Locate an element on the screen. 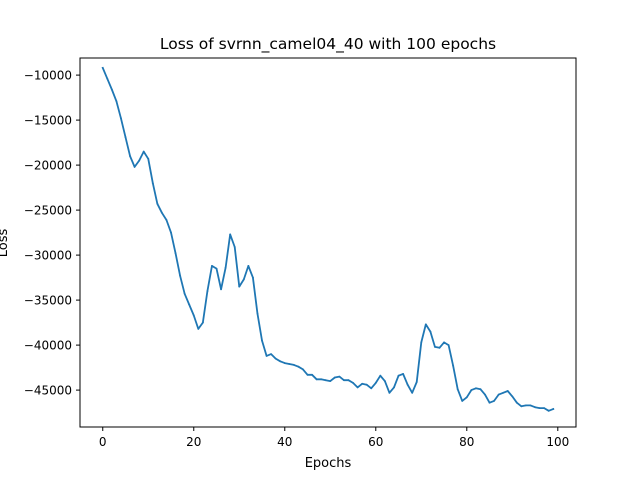 This screenshot has width=640, height=484. chart-title: Loss of svrnn_camel04_40 with 100 epochs is located at coordinates (328, 44).